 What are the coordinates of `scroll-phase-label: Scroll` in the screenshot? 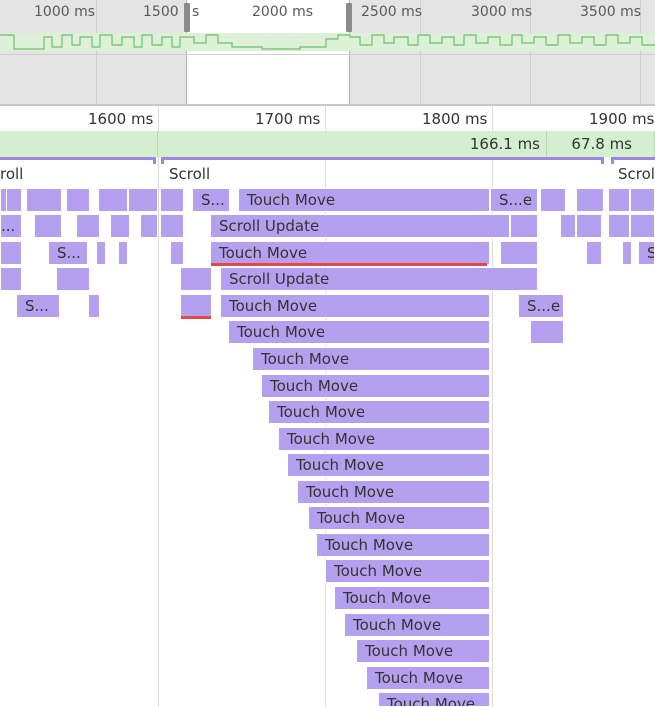 It's located at (190, 174).